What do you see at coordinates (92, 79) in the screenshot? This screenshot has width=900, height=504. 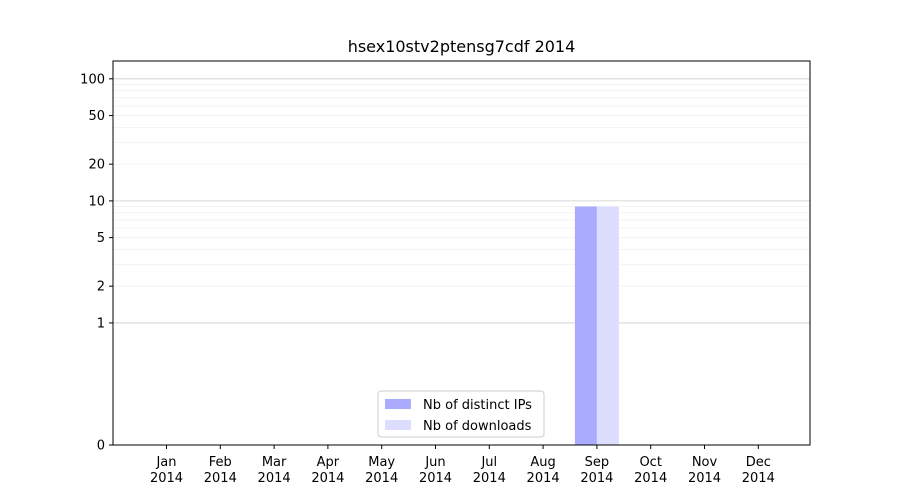 I see `y-tick-label: 100` at bounding box center [92, 79].